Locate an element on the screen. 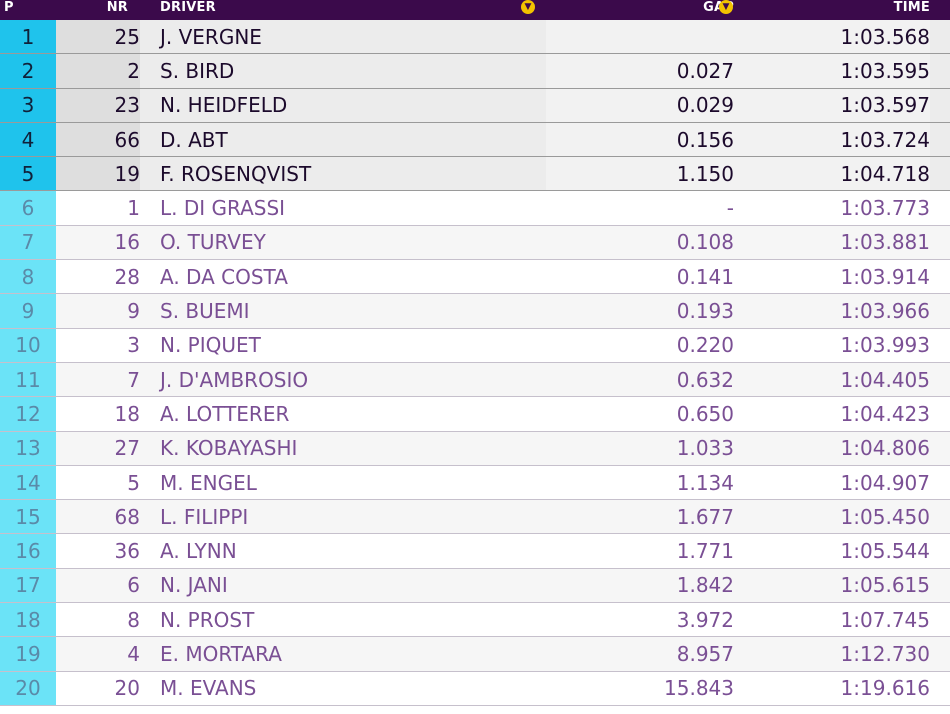 Image resolution: width=950 pixels, height=714 pixels. gap-cell: 0.027 is located at coordinates (640, 71).